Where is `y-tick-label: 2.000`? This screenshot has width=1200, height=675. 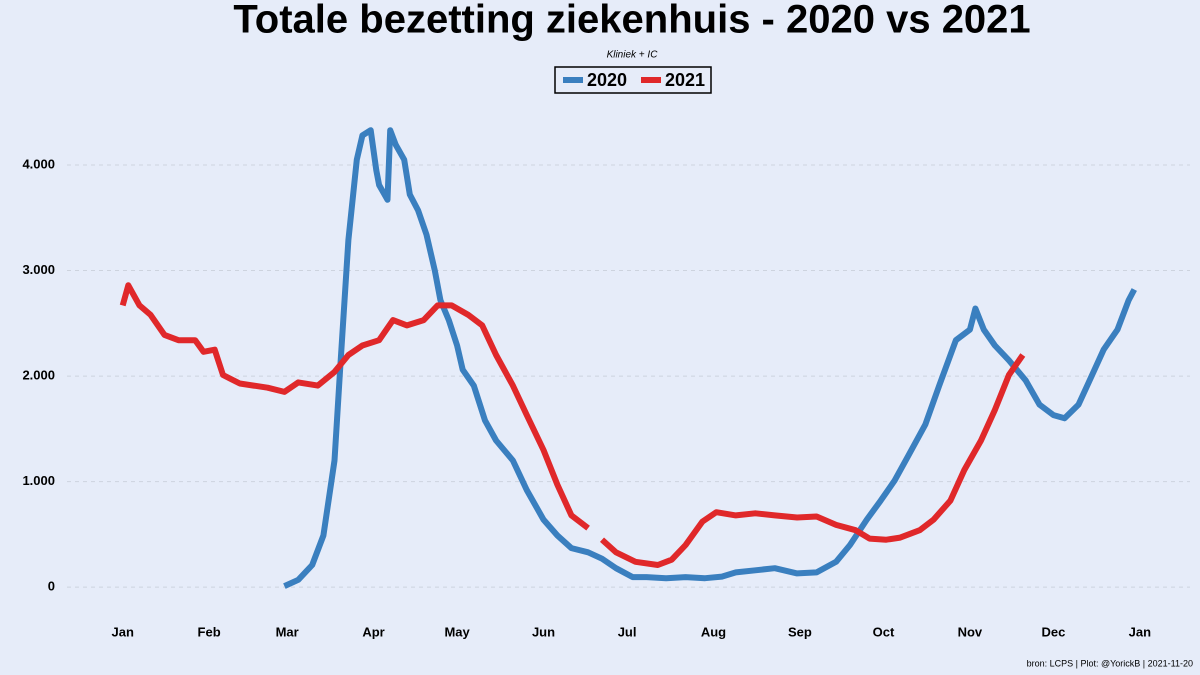 y-tick-label: 2.000 is located at coordinates (38, 375).